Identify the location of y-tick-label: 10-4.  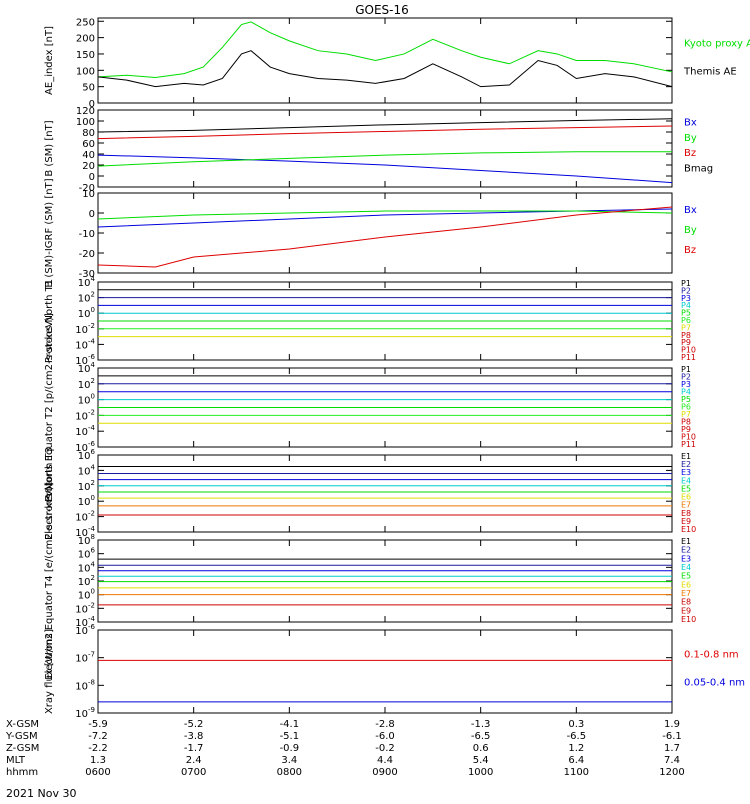
(85, 344).